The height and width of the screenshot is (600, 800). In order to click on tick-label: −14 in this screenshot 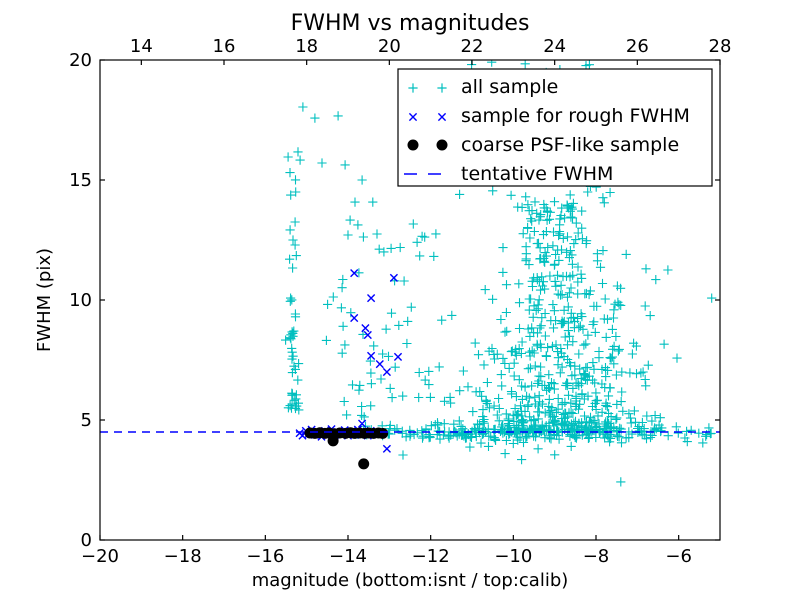, I will do `click(348, 556)`.